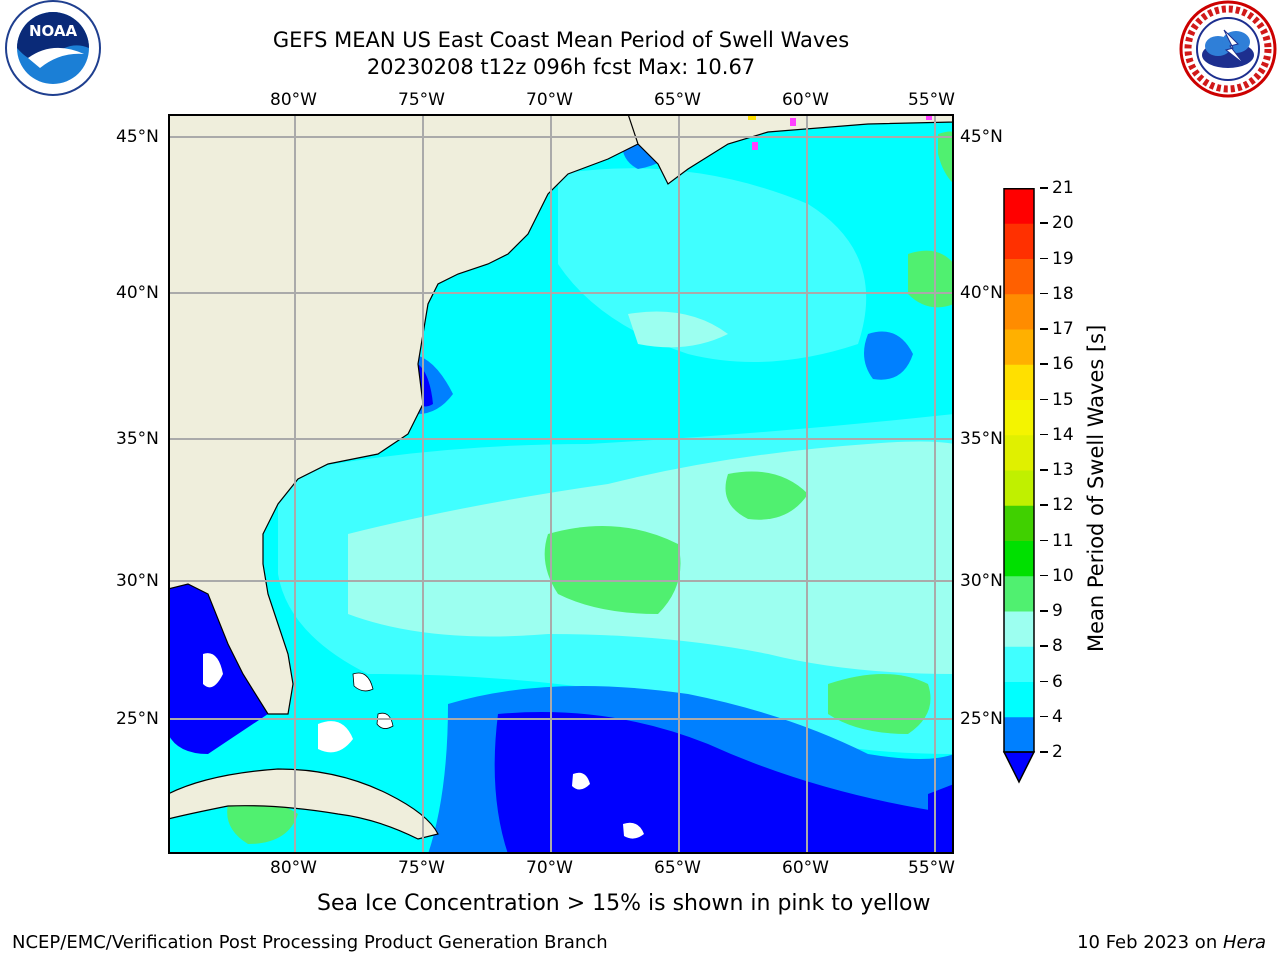 The width and height of the screenshot is (1280, 960). I want to click on lon-tick-top-70w: 70°W, so click(549, 100).